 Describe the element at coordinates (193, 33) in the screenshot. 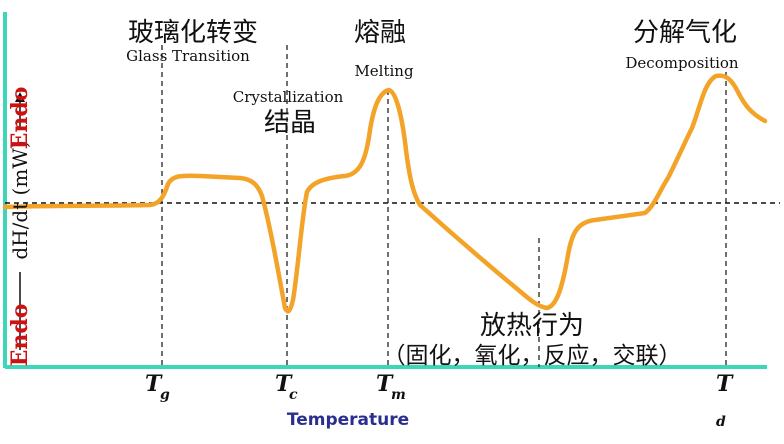

I see `glass-transition-cn-label: 玻璃化转变` at that location.